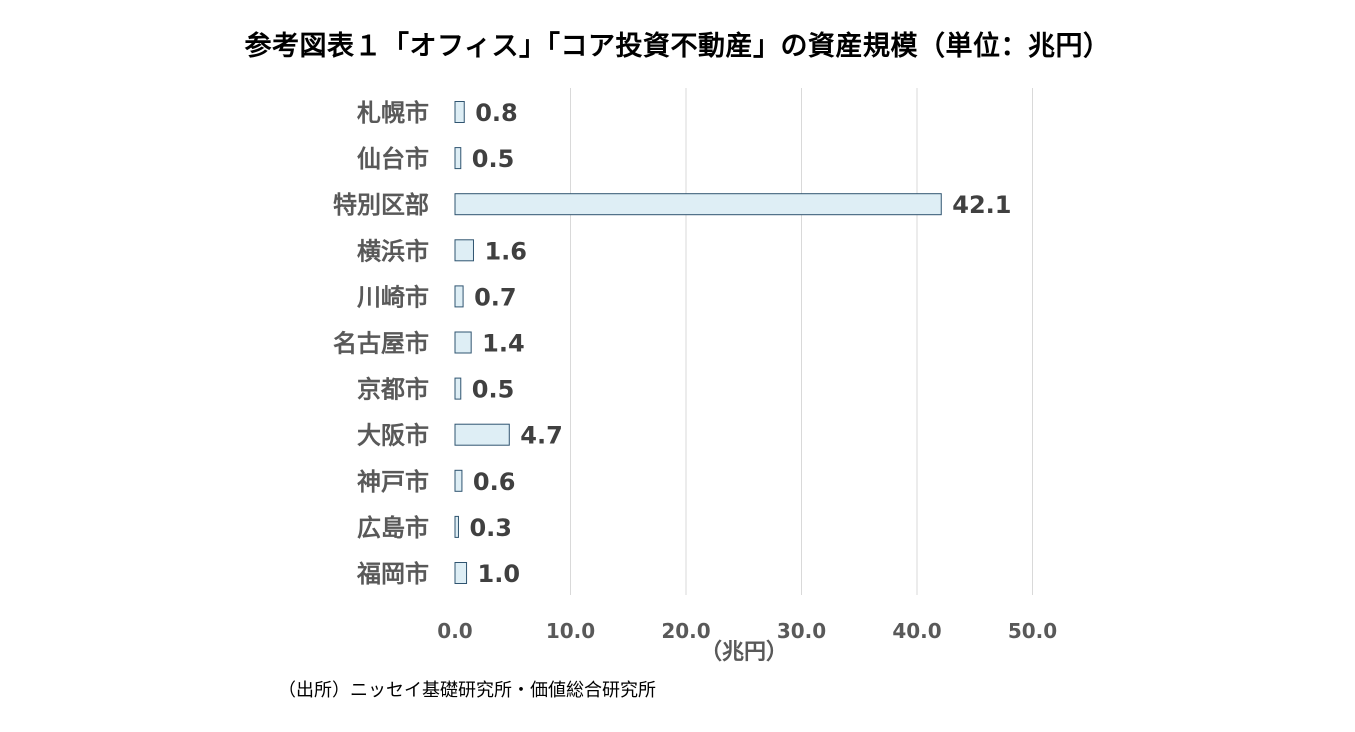 The height and width of the screenshot is (732, 1355). Describe the element at coordinates (801, 631) in the screenshot. I see `x-tick-label: 30.0` at that location.